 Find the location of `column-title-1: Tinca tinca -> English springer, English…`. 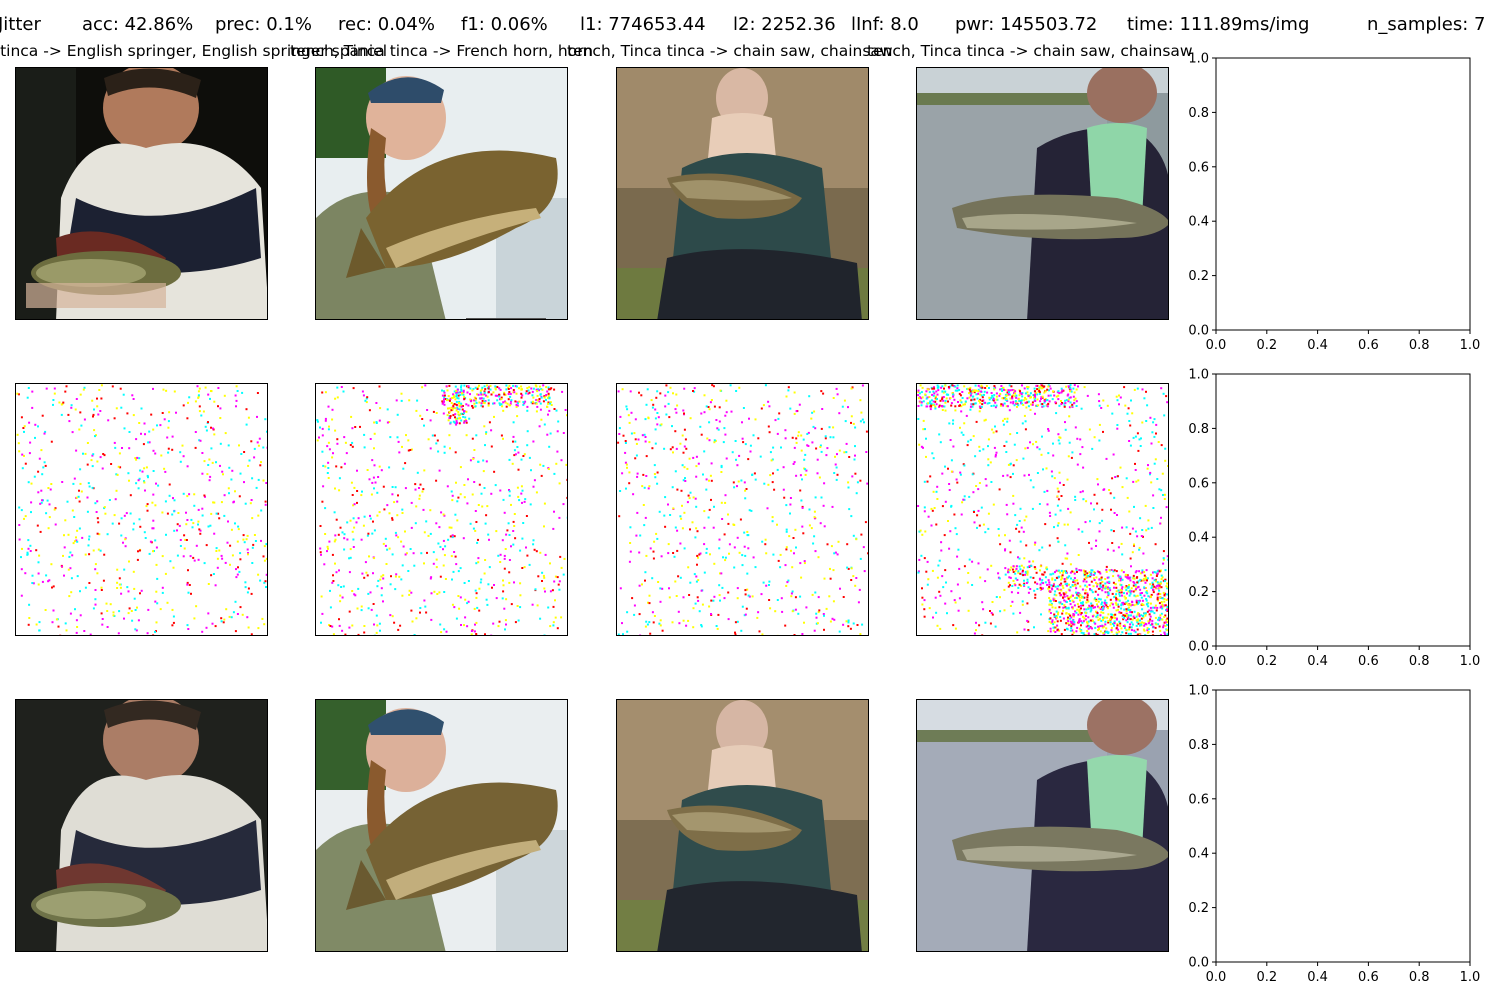

column-title-1: Tinca tinca -> English springer, English… is located at coordinates (194, 51).